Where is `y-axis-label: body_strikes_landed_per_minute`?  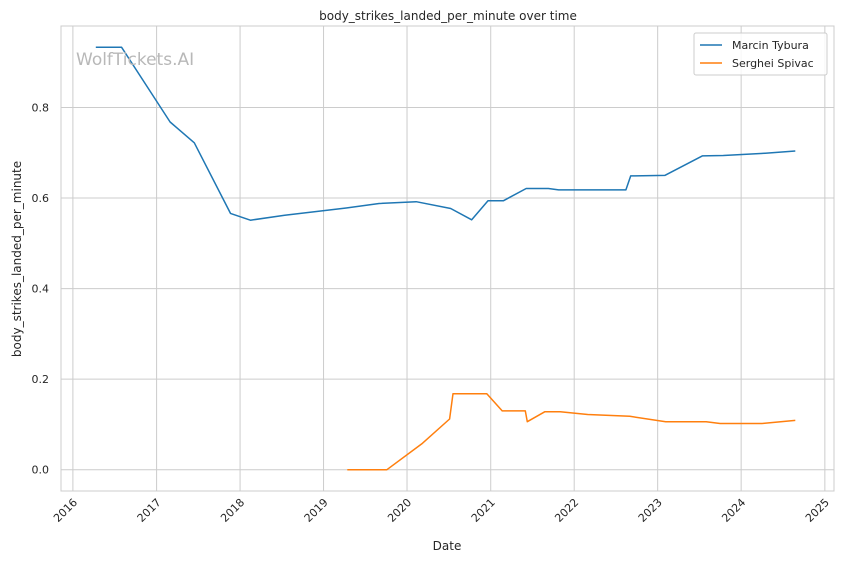 y-axis-label: body_strikes_landed_per_minute is located at coordinates (17, 259).